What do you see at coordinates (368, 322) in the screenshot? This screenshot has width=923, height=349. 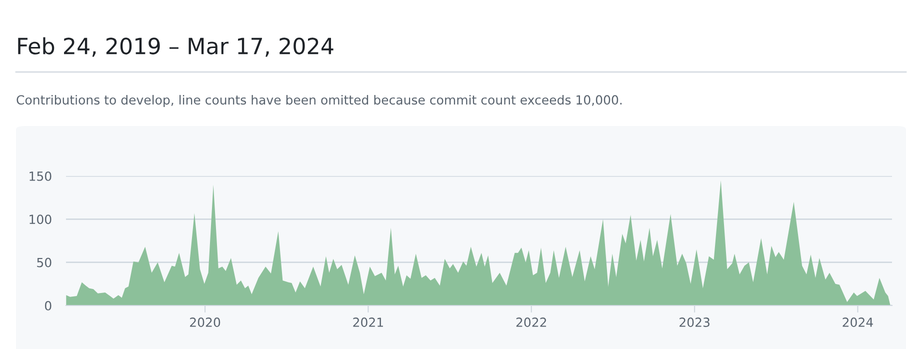 I see `x-tick-label: 2021` at bounding box center [368, 322].